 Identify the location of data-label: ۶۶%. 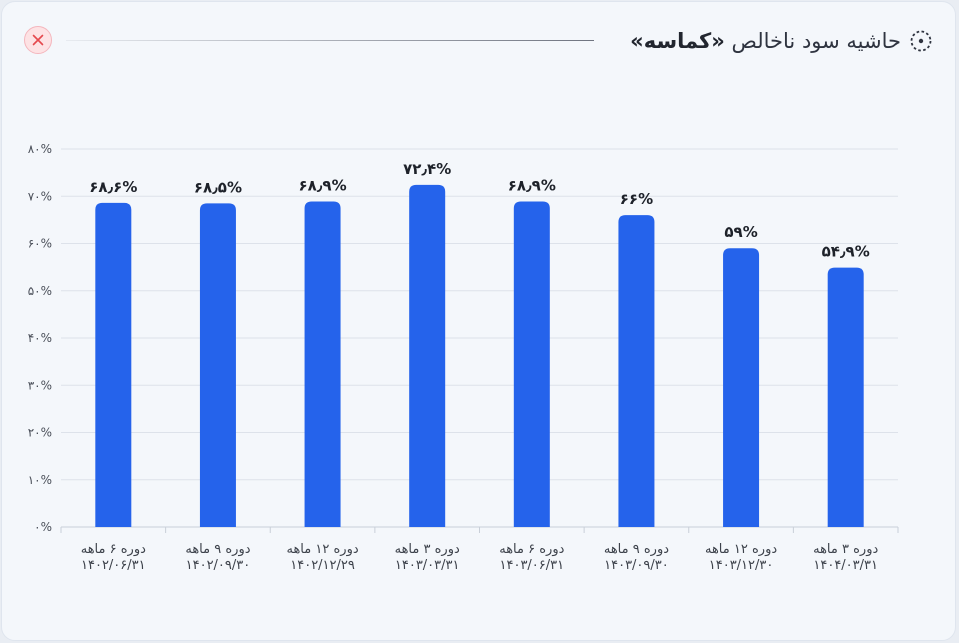
(636, 199).